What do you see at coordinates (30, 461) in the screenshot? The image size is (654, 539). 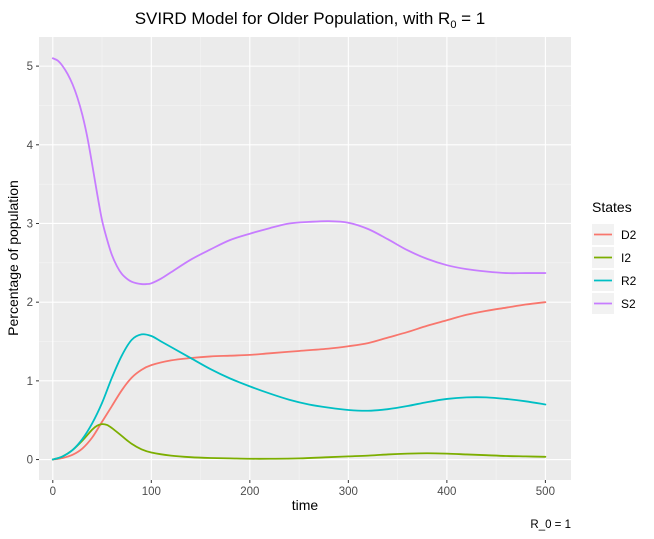 I see `y-tick-label: 0` at bounding box center [30, 461].